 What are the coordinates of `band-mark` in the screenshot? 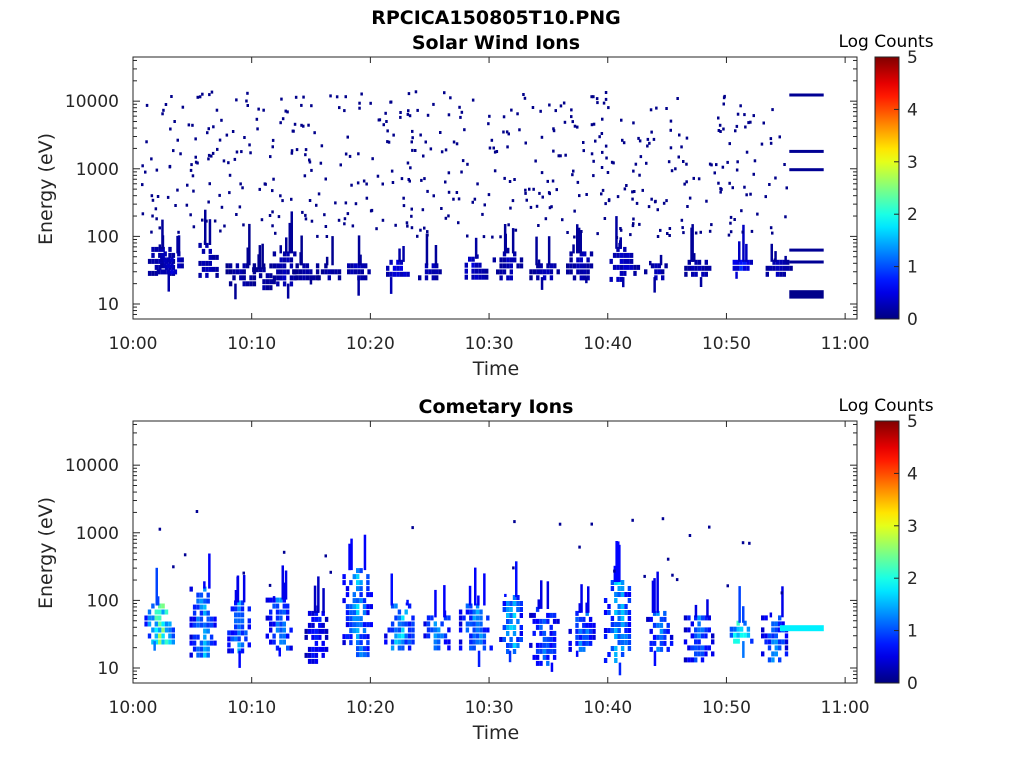 It's located at (806, 170).